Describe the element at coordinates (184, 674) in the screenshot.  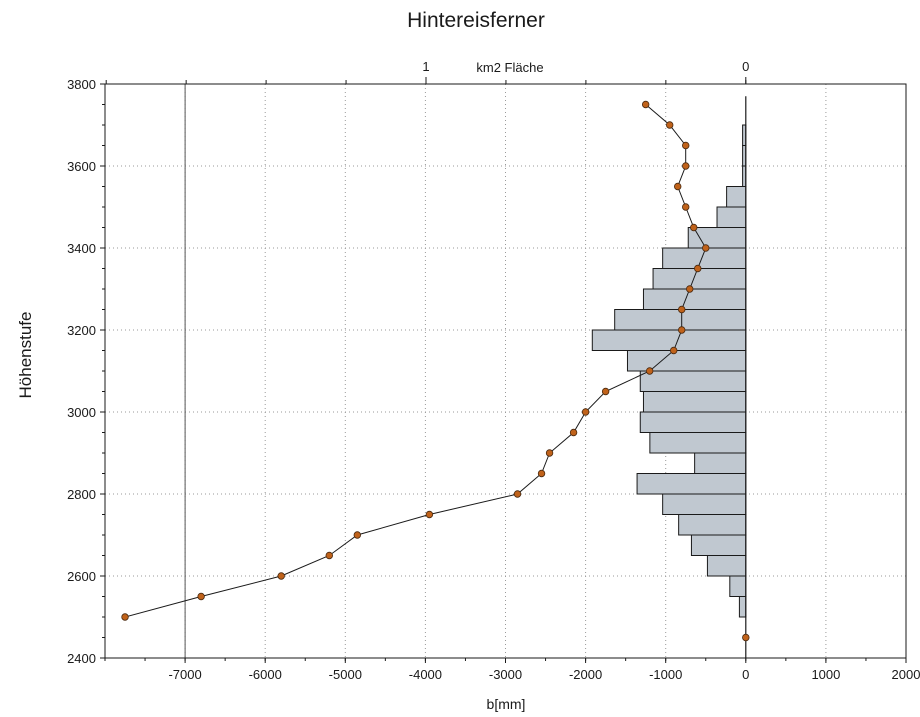
I see `x-tick-label: -7000` at that location.